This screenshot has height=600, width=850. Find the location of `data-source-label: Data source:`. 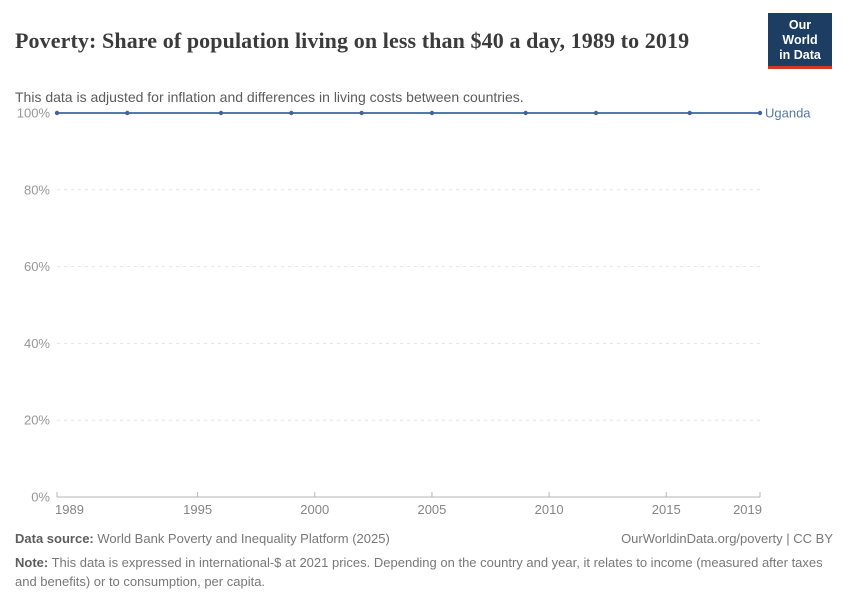

data-source-label: Data source: is located at coordinates (54, 538).